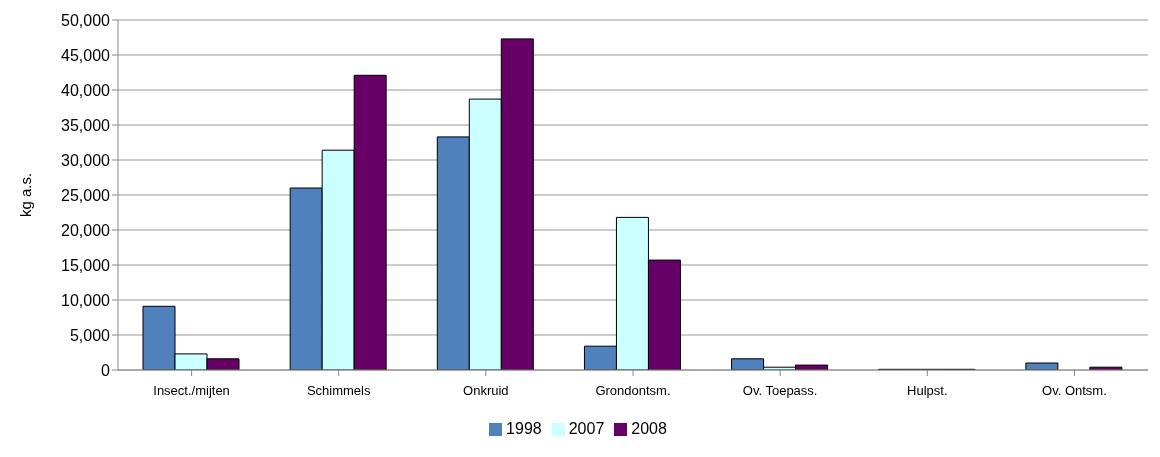 The height and width of the screenshot is (457, 1160). What do you see at coordinates (86, 230) in the screenshot?
I see `y-tick-label: 20,000` at bounding box center [86, 230].